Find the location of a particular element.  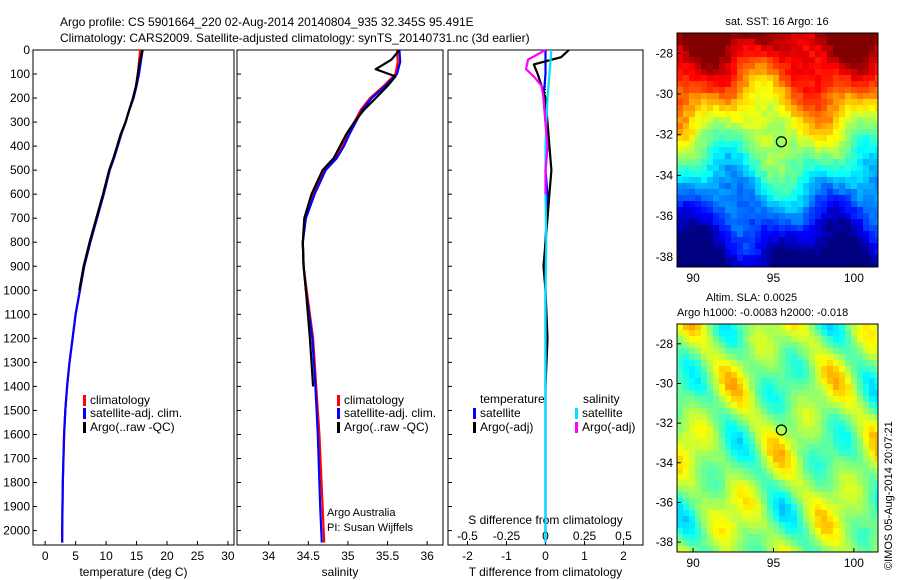

y-tick-label: 100 is located at coordinates (20, 74).